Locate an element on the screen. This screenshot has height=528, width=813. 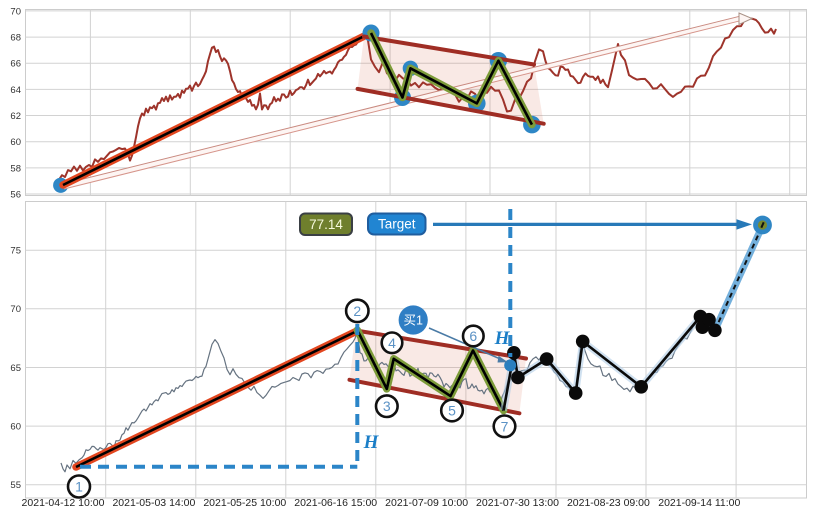
svg-text: 2021-06-16 15:00 is located at coordinates (335, 503).